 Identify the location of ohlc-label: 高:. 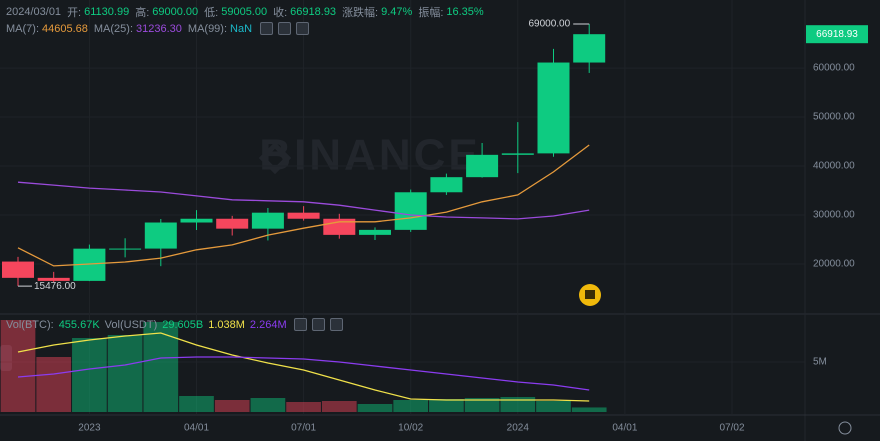
(142, 13).